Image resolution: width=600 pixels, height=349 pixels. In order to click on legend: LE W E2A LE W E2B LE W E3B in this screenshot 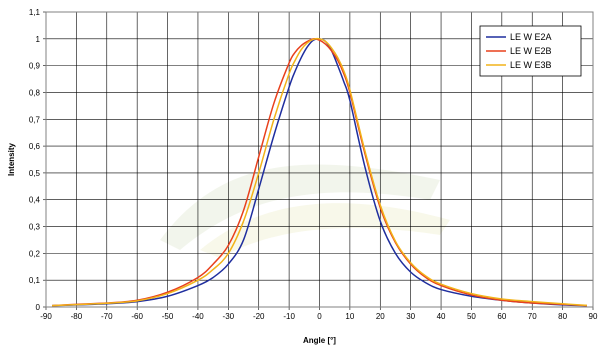, I will do `click(530, 51)`.